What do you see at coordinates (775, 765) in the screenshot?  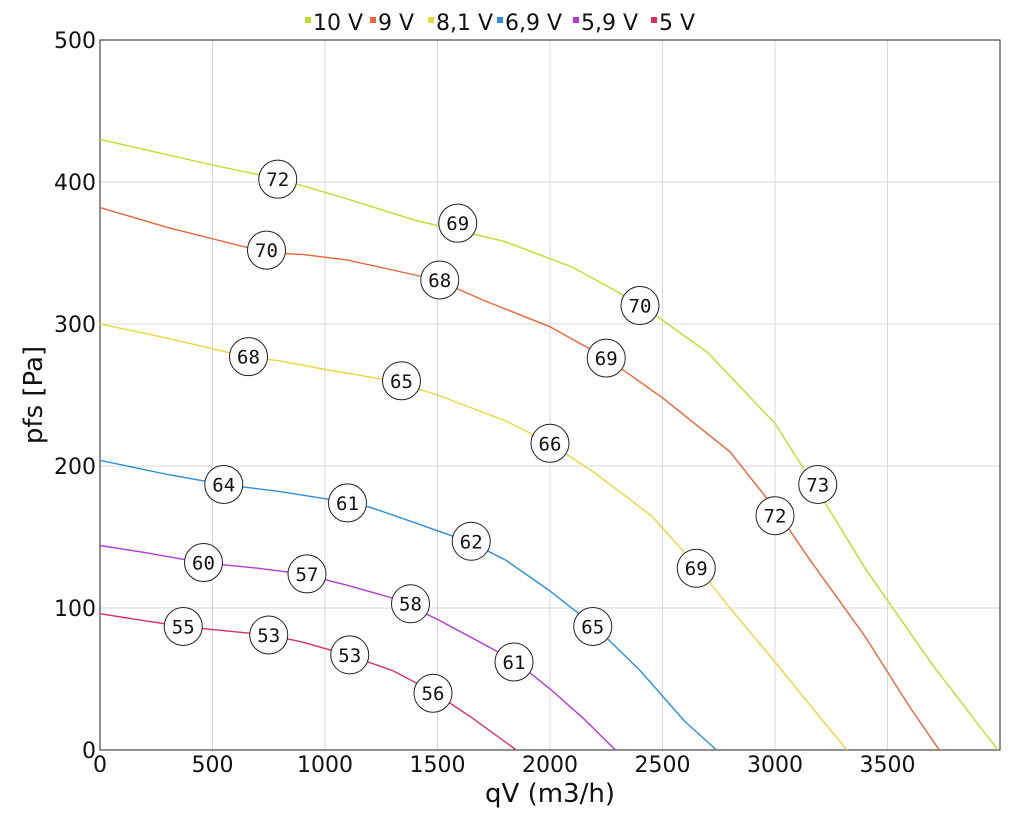 I see `x-tick-label: 3000` at bounding box center [775, 765].